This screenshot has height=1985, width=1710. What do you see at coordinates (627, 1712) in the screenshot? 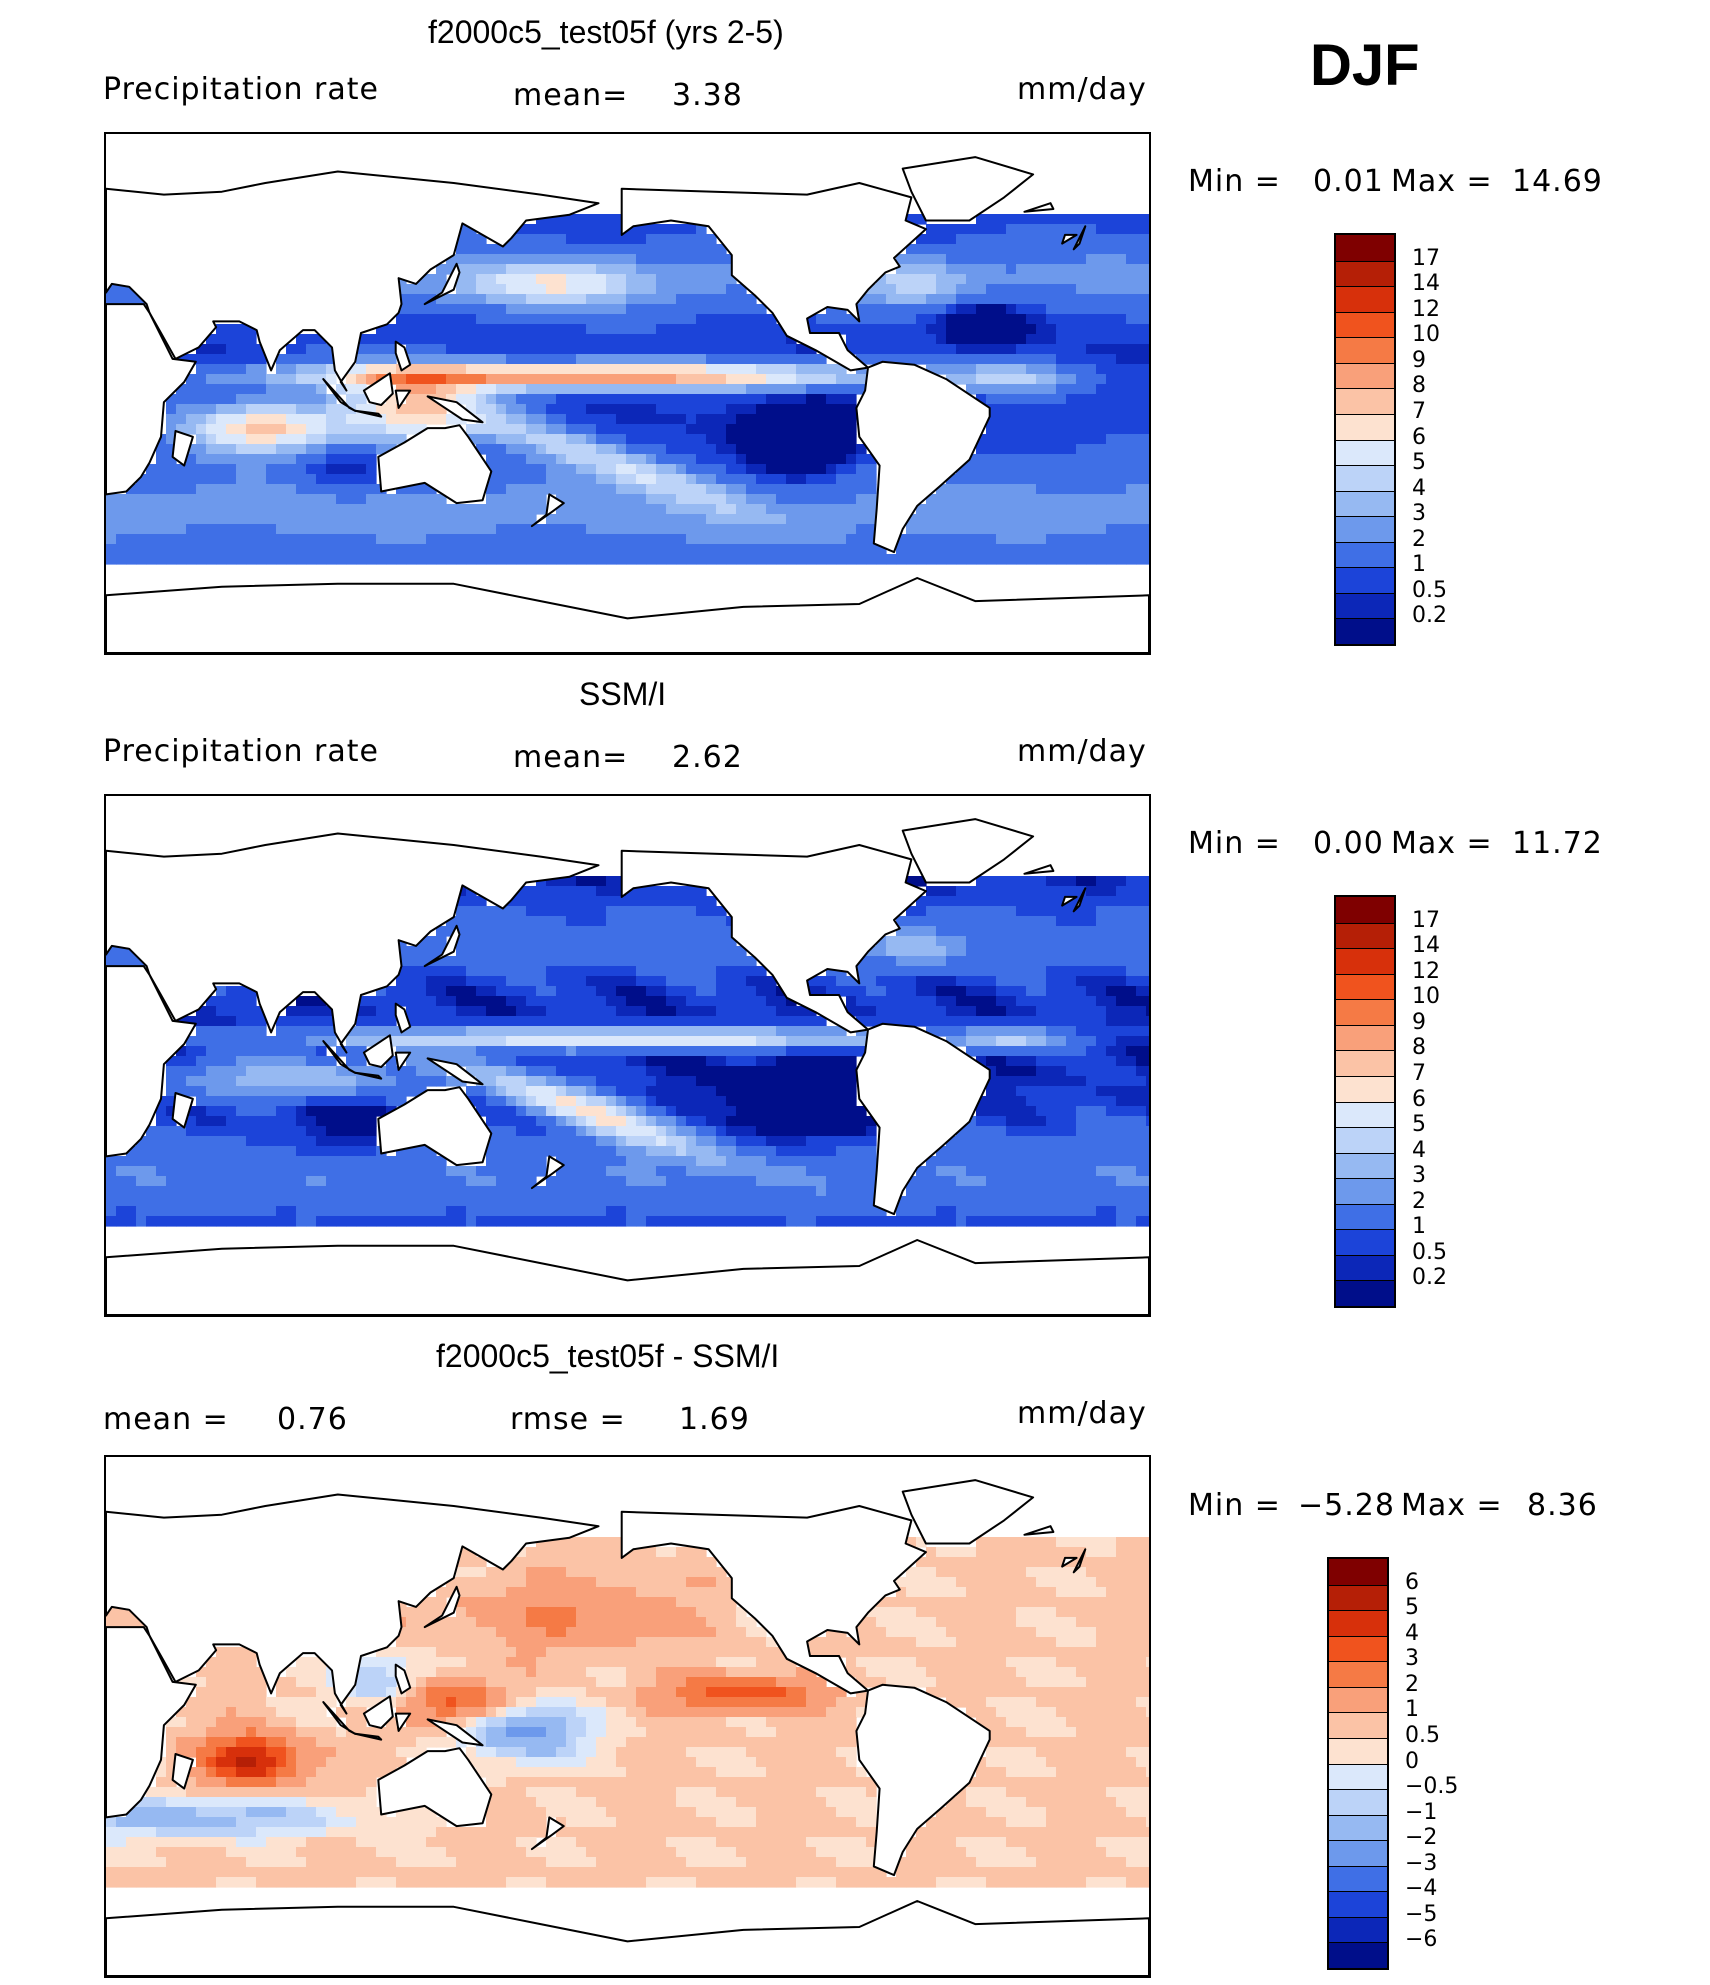
I see `precip-field` at bounding box center [627, 1712].